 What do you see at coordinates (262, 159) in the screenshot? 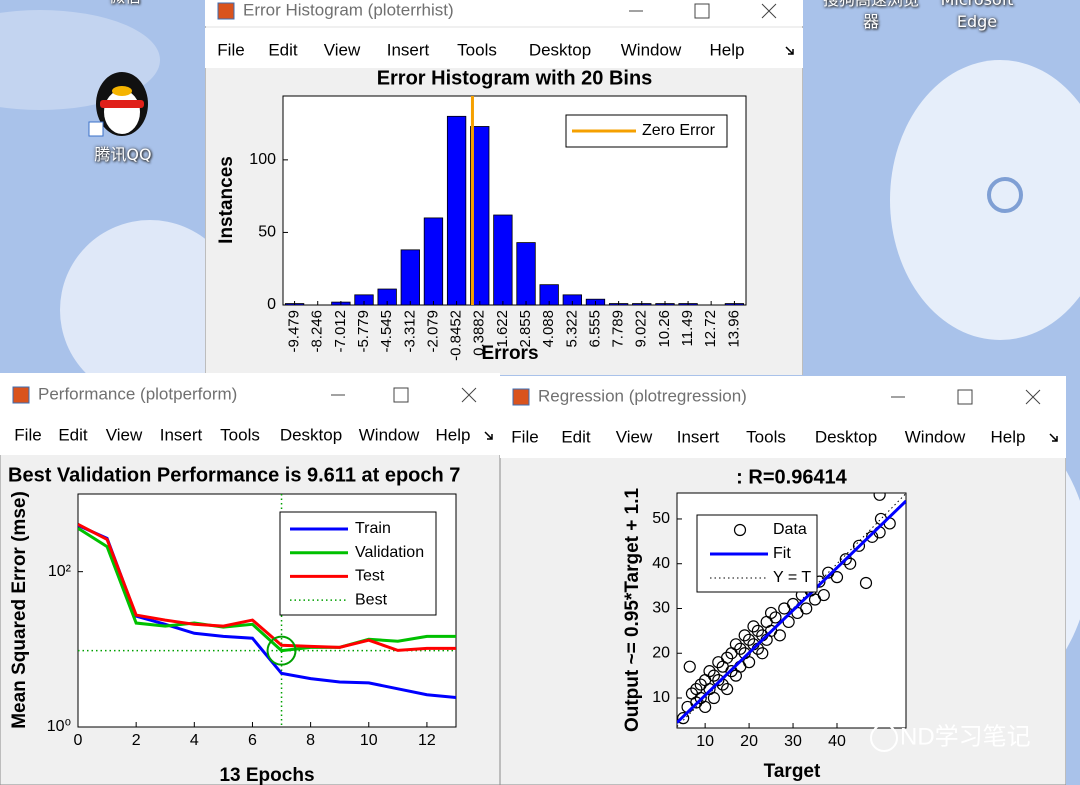
I see `y-tick-label: 100` at bounding box center [262, 159].